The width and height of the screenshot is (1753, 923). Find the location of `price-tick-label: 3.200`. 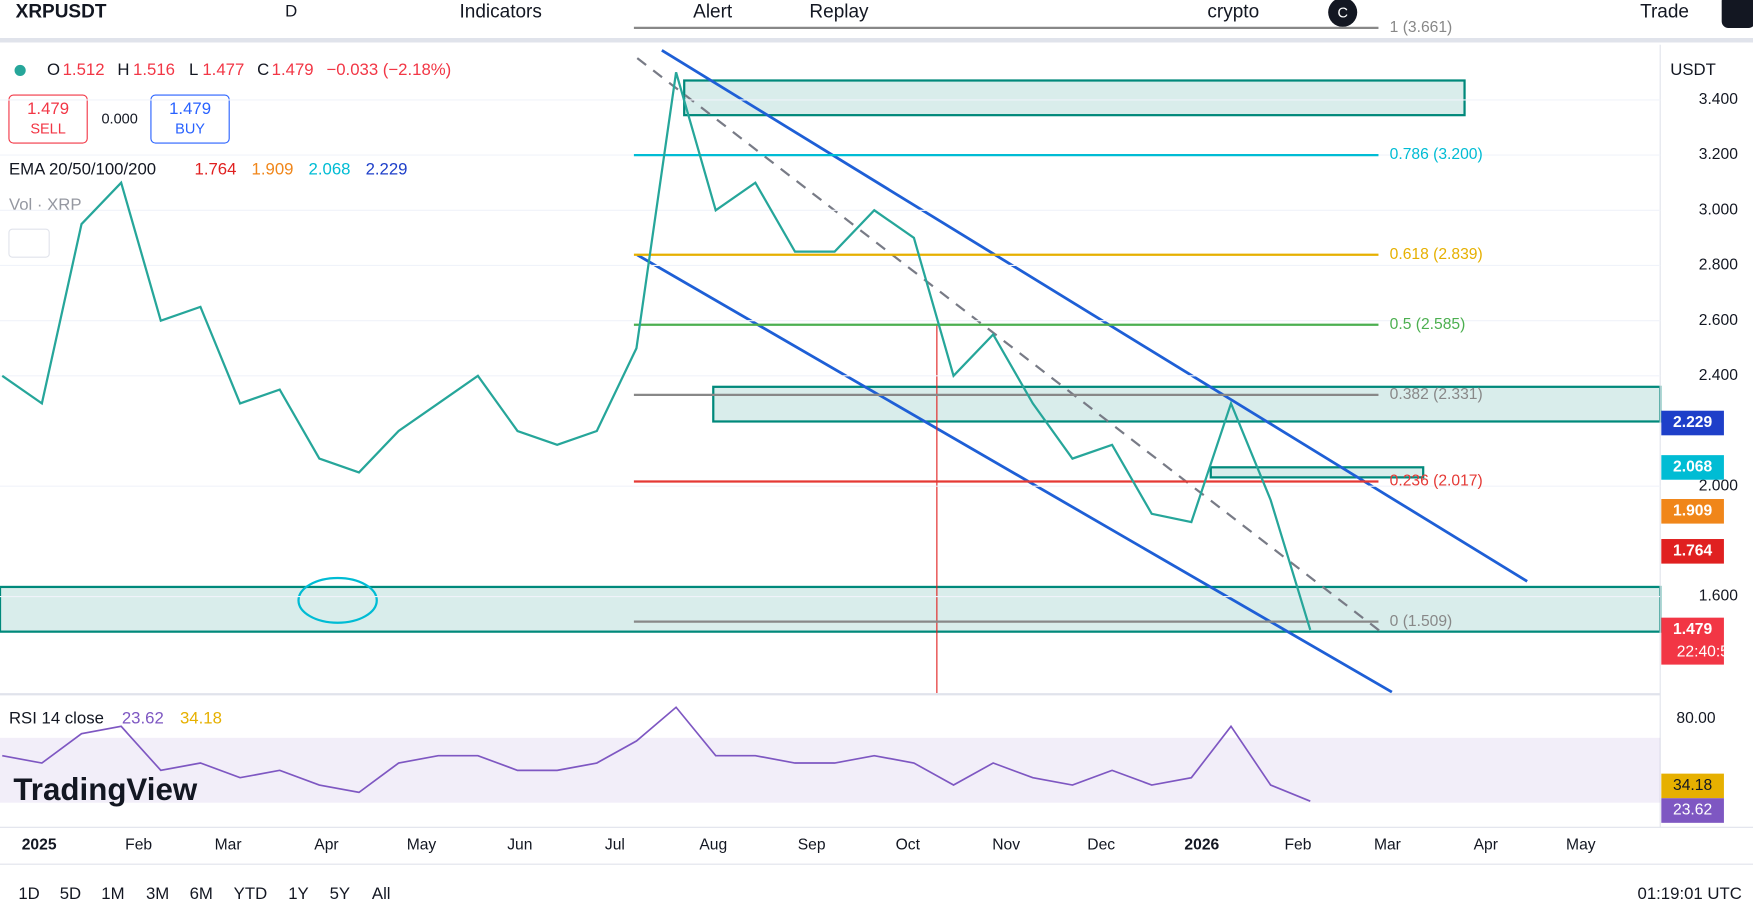

price-tick-label: 3.200 is located at coordinates (1718, 154).